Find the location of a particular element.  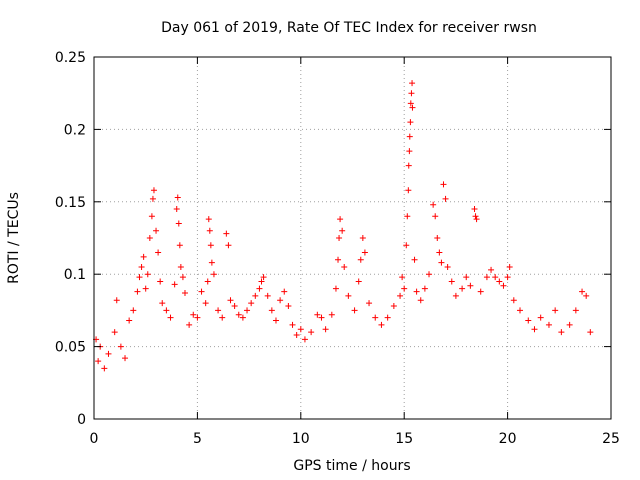

x-tick-label: 10 is located at coordinates (301, 439).